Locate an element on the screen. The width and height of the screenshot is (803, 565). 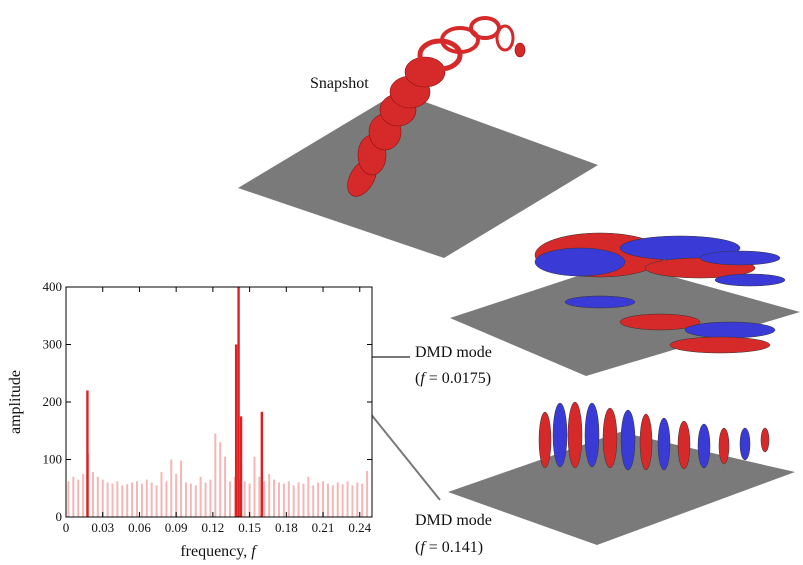
annotation-frequency: (f = 0.141) is located at coordinates (449, 547).